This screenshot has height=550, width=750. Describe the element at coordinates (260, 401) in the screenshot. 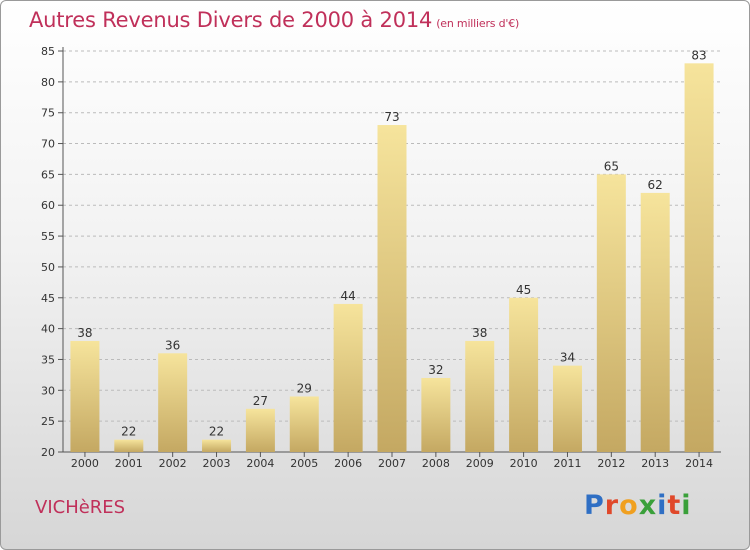

I see `data-label: 27` at that location.